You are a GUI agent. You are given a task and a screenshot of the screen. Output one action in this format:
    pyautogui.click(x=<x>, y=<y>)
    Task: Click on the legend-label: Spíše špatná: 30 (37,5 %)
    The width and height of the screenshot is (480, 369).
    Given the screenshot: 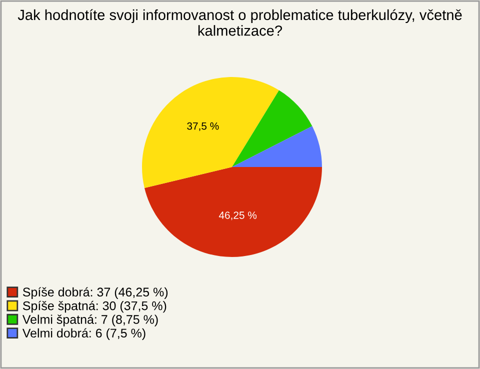 What is the action you would take?
    pyautogui.click(x=94, y=306)
    